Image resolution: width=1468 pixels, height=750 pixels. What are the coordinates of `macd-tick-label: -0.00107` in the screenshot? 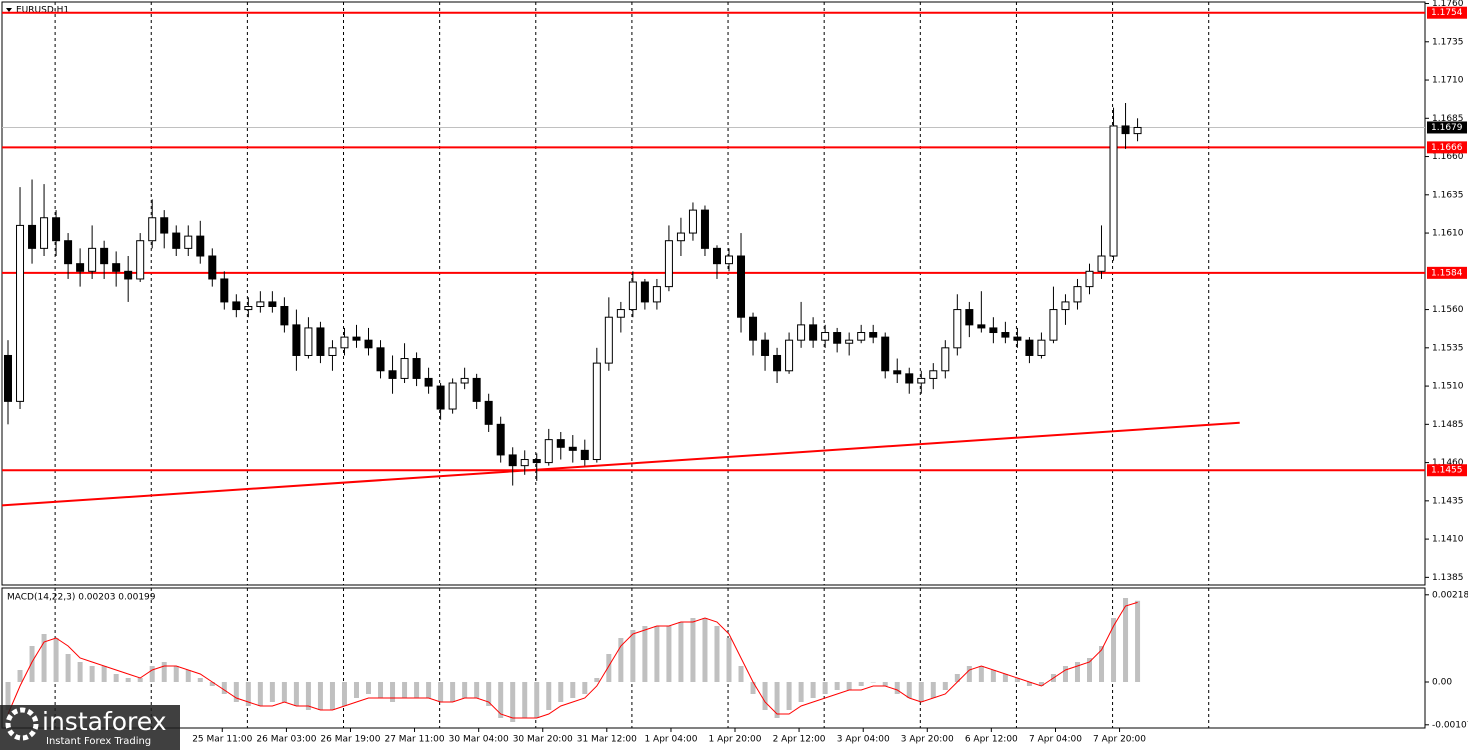 It's located at (1450, 725).